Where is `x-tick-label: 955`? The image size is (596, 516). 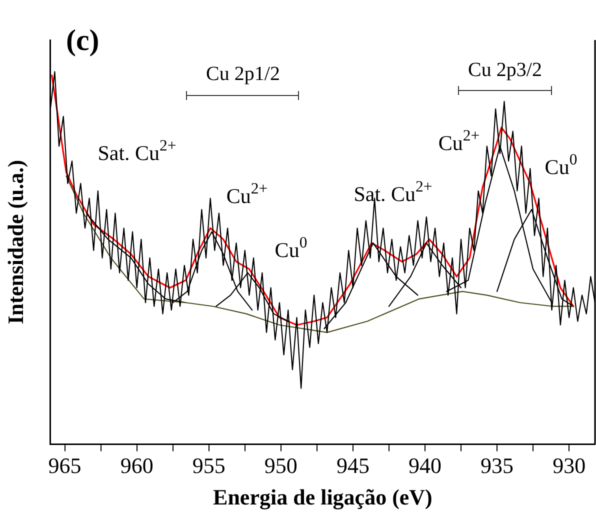 x-tick-label: 955 is located at coordinates (209, 465).